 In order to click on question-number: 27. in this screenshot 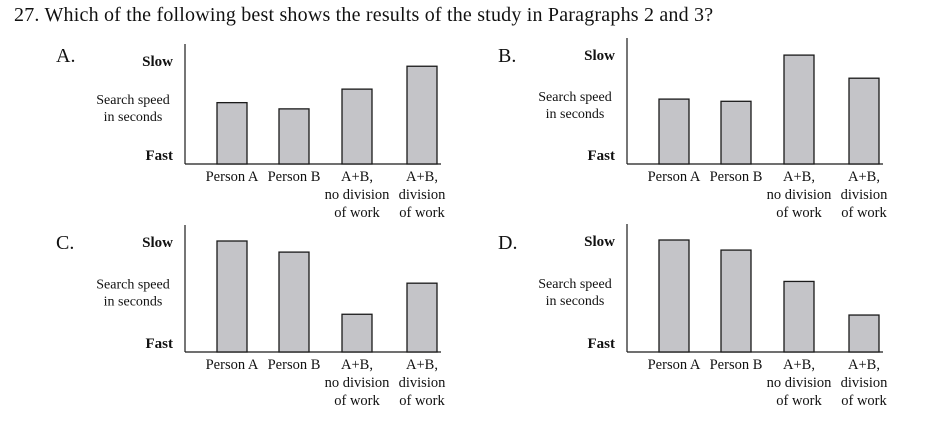, I will do `click(27, 15)`.